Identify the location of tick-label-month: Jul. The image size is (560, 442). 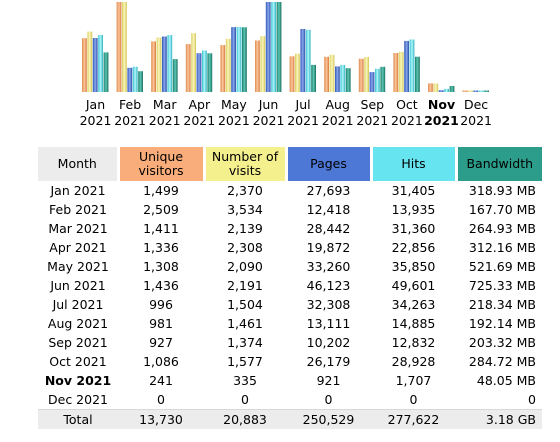
(303, 104).